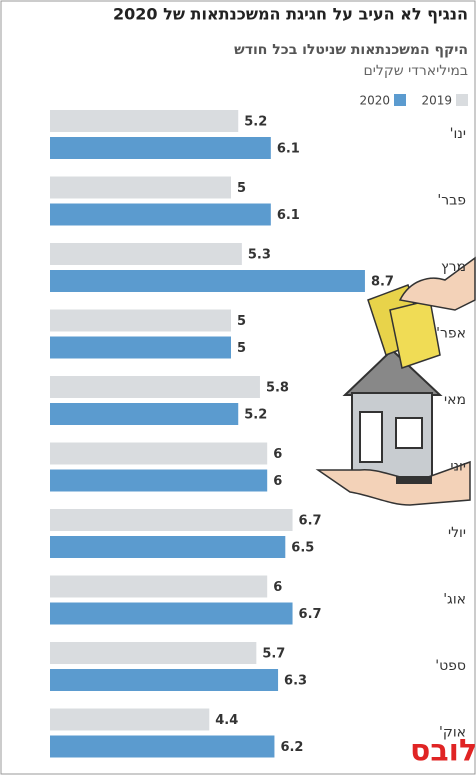 This screenshot has height=775, width=476. What do you see at coordinates (226, 720) in the screenshot?
I see `value-label: 4.4` at bounding box center [226, 720].